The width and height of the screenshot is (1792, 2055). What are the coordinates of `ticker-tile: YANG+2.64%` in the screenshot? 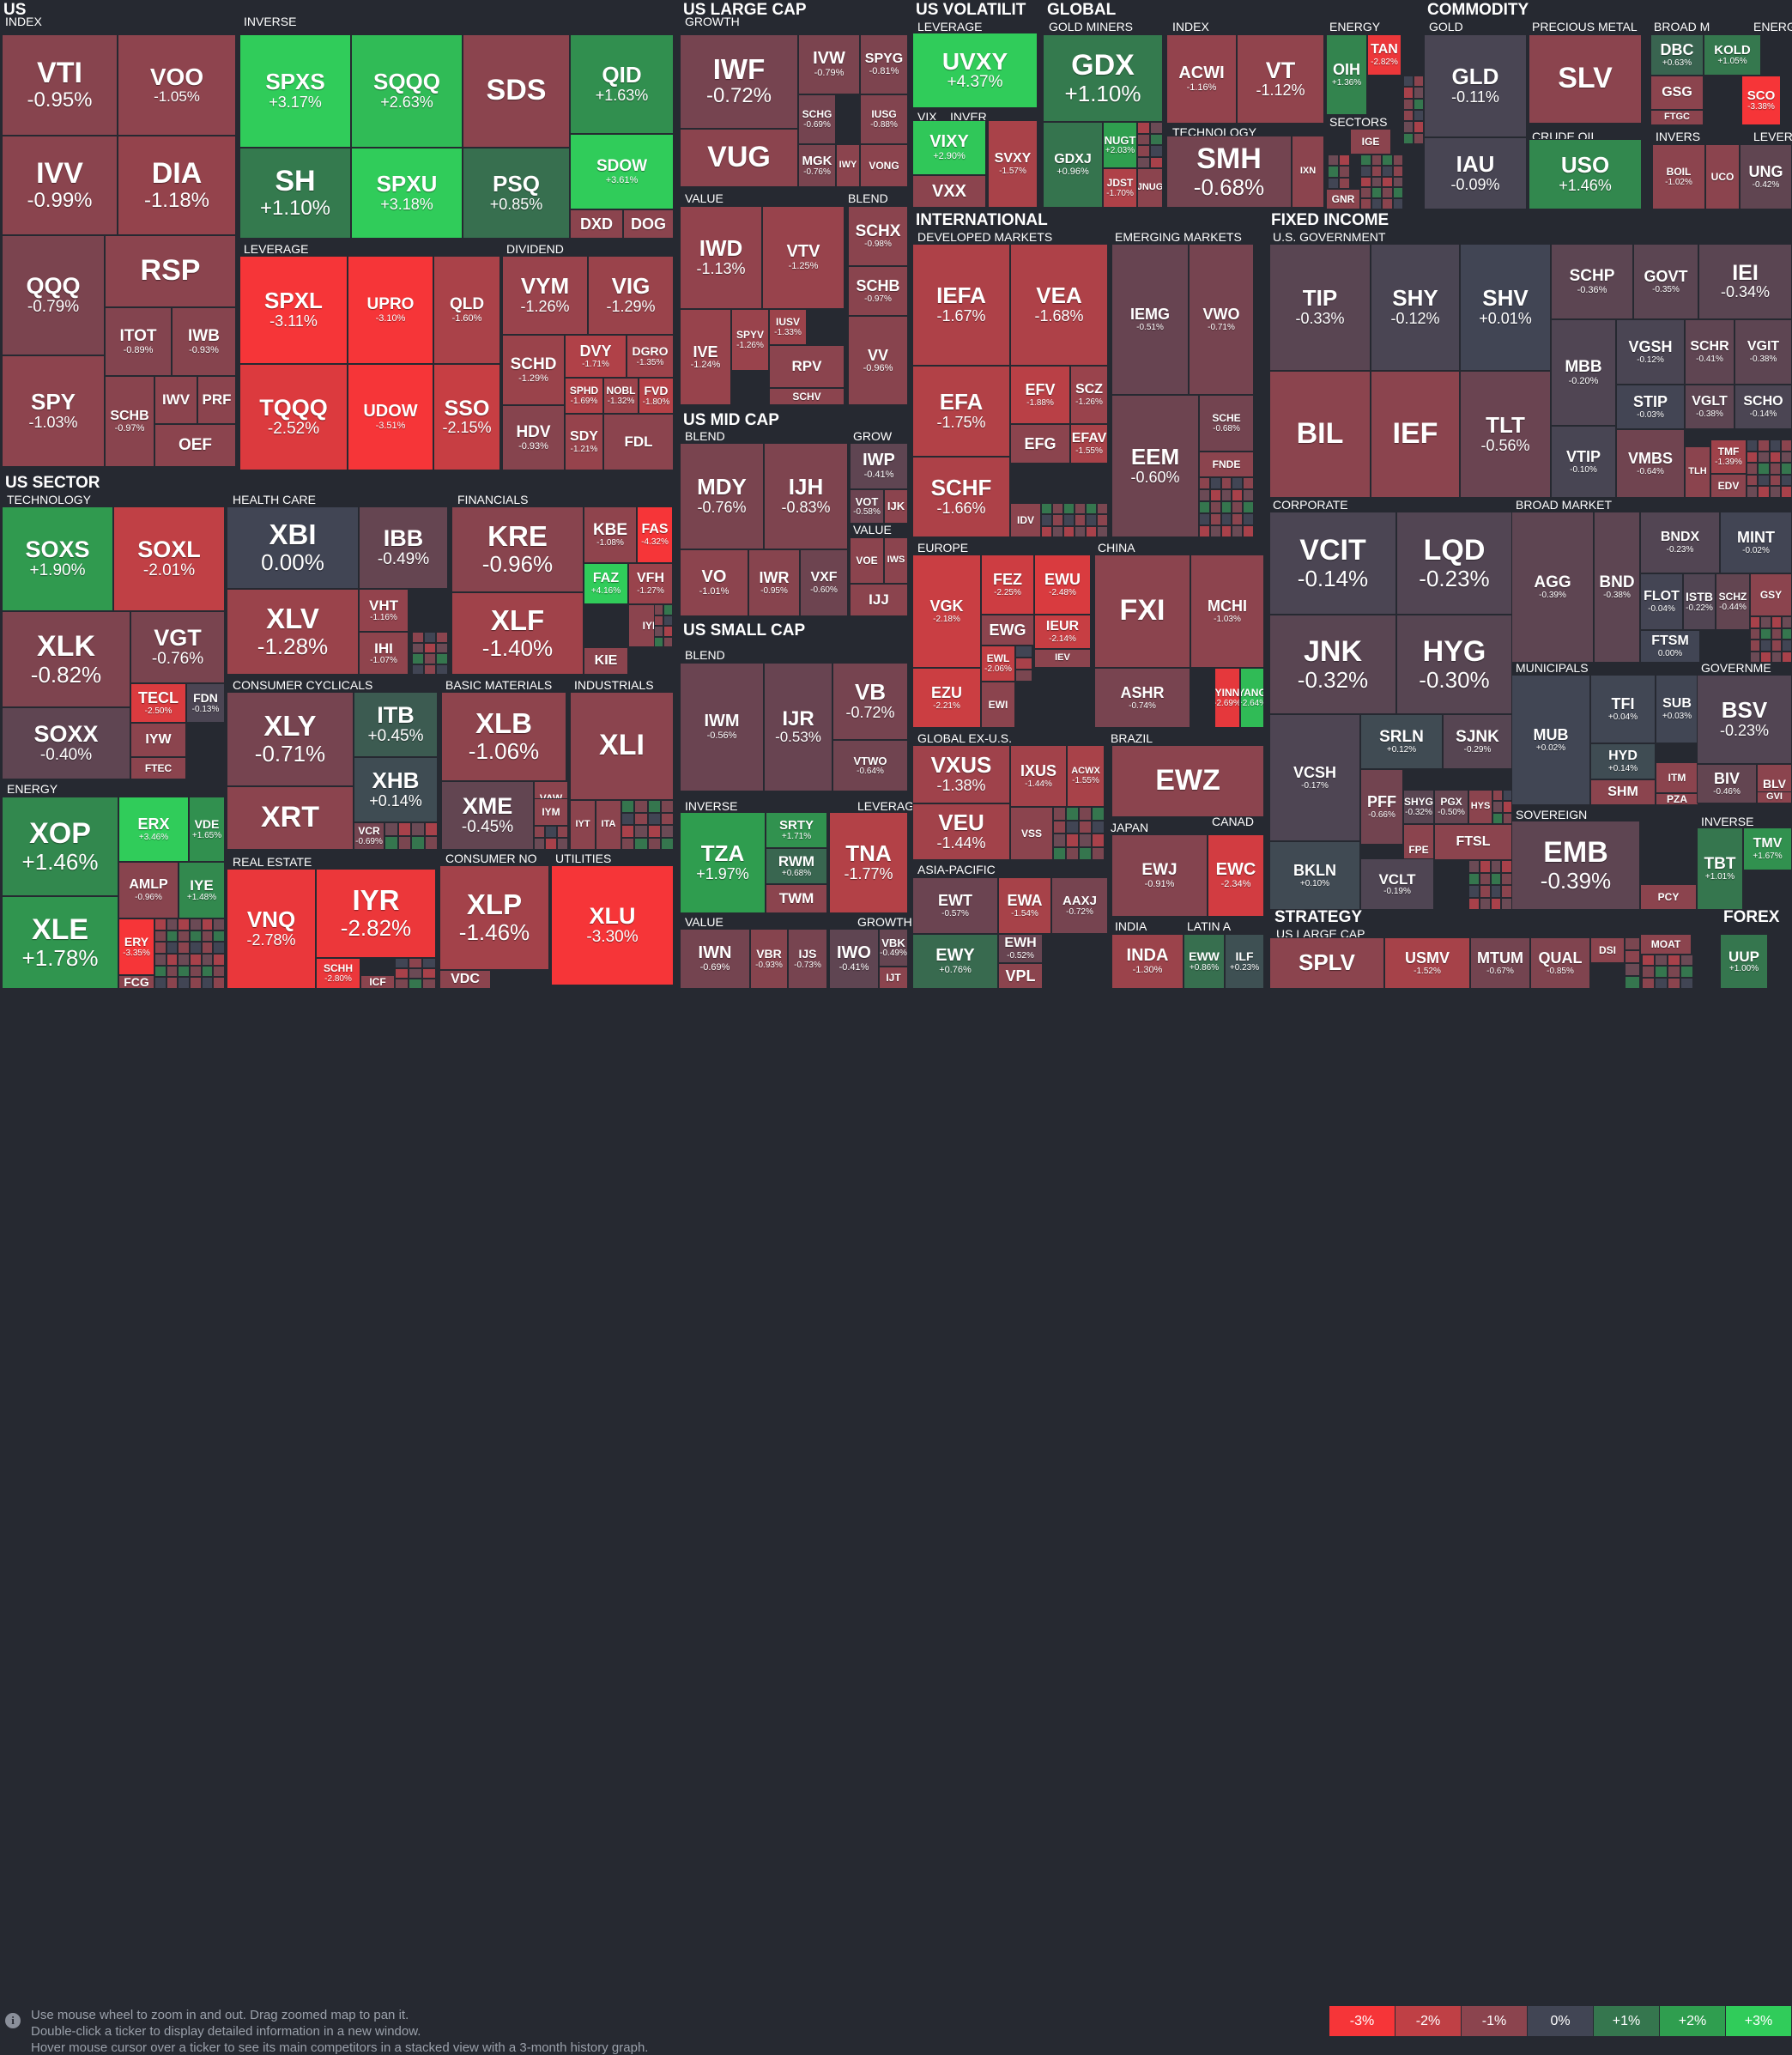 It's located at (1252, 698).